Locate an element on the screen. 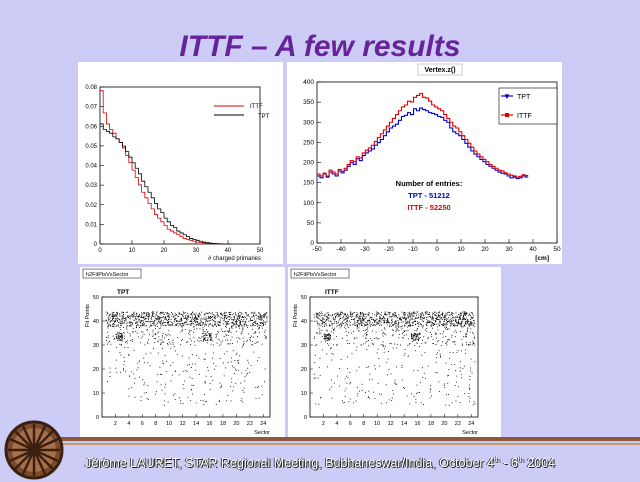  c4-xtick-label: 24 is located at coordinates (471, 424).